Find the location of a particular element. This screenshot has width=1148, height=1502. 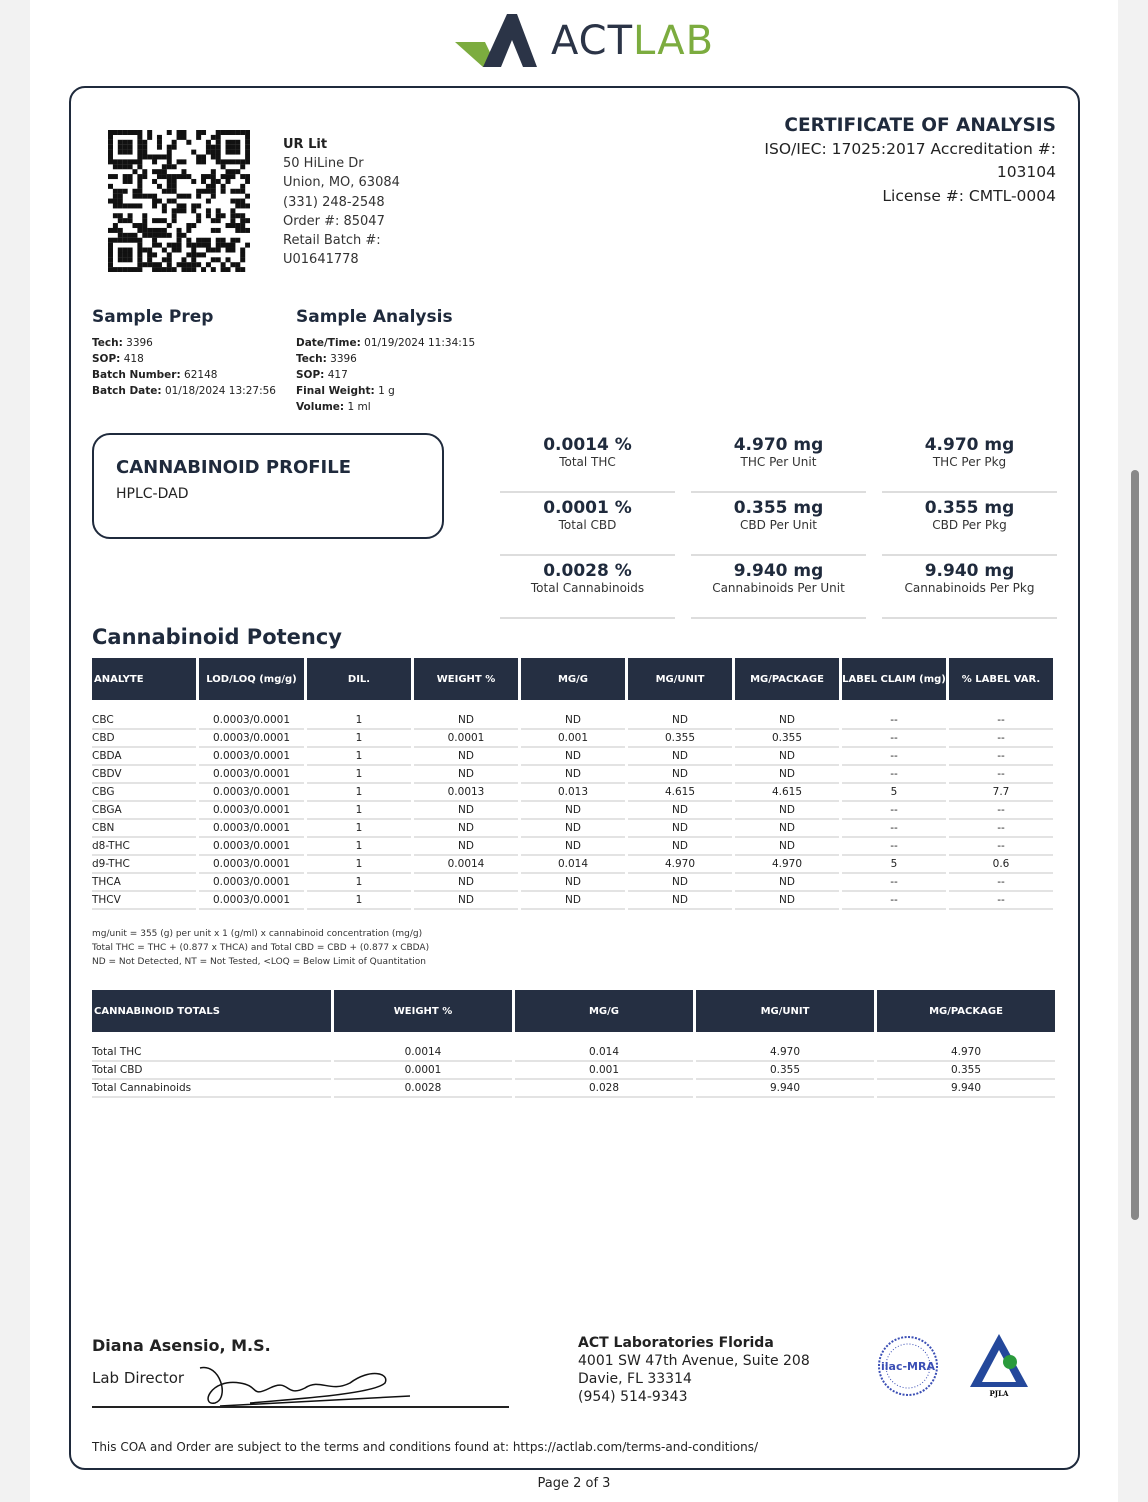

table-cell: 0.0014 is located at coordinates (466, 865).